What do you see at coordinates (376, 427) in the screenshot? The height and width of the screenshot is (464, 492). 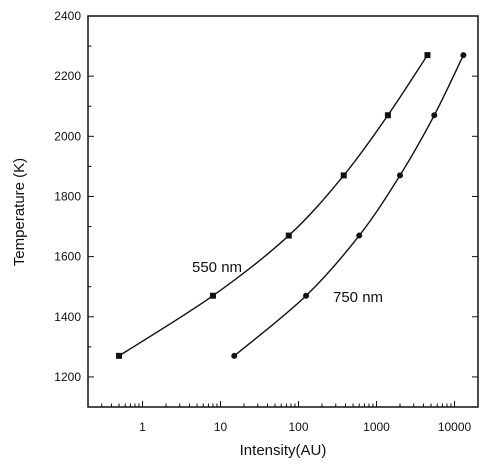 I see `x-tick-label: 1000` at bounding box center [376, 427].